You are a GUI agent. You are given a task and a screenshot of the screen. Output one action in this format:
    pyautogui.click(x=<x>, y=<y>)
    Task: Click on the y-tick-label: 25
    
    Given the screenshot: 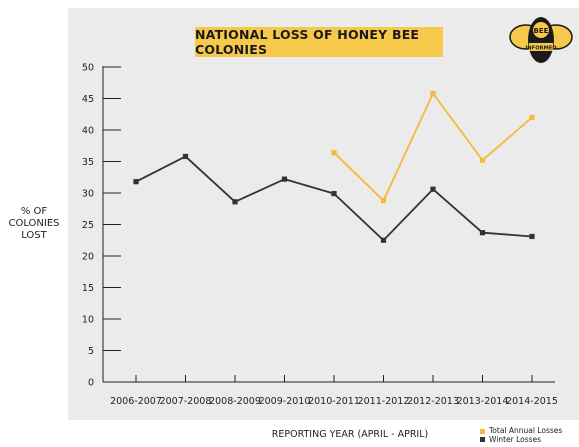 What is the action you would take?
    pyautogui.click(x=88, y=225)
    